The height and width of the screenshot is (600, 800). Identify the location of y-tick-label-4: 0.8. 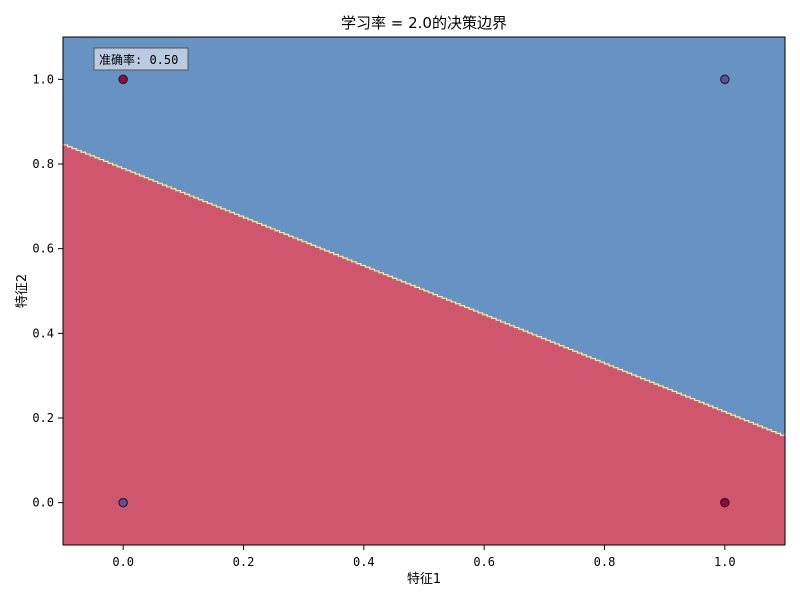
(43, 164).